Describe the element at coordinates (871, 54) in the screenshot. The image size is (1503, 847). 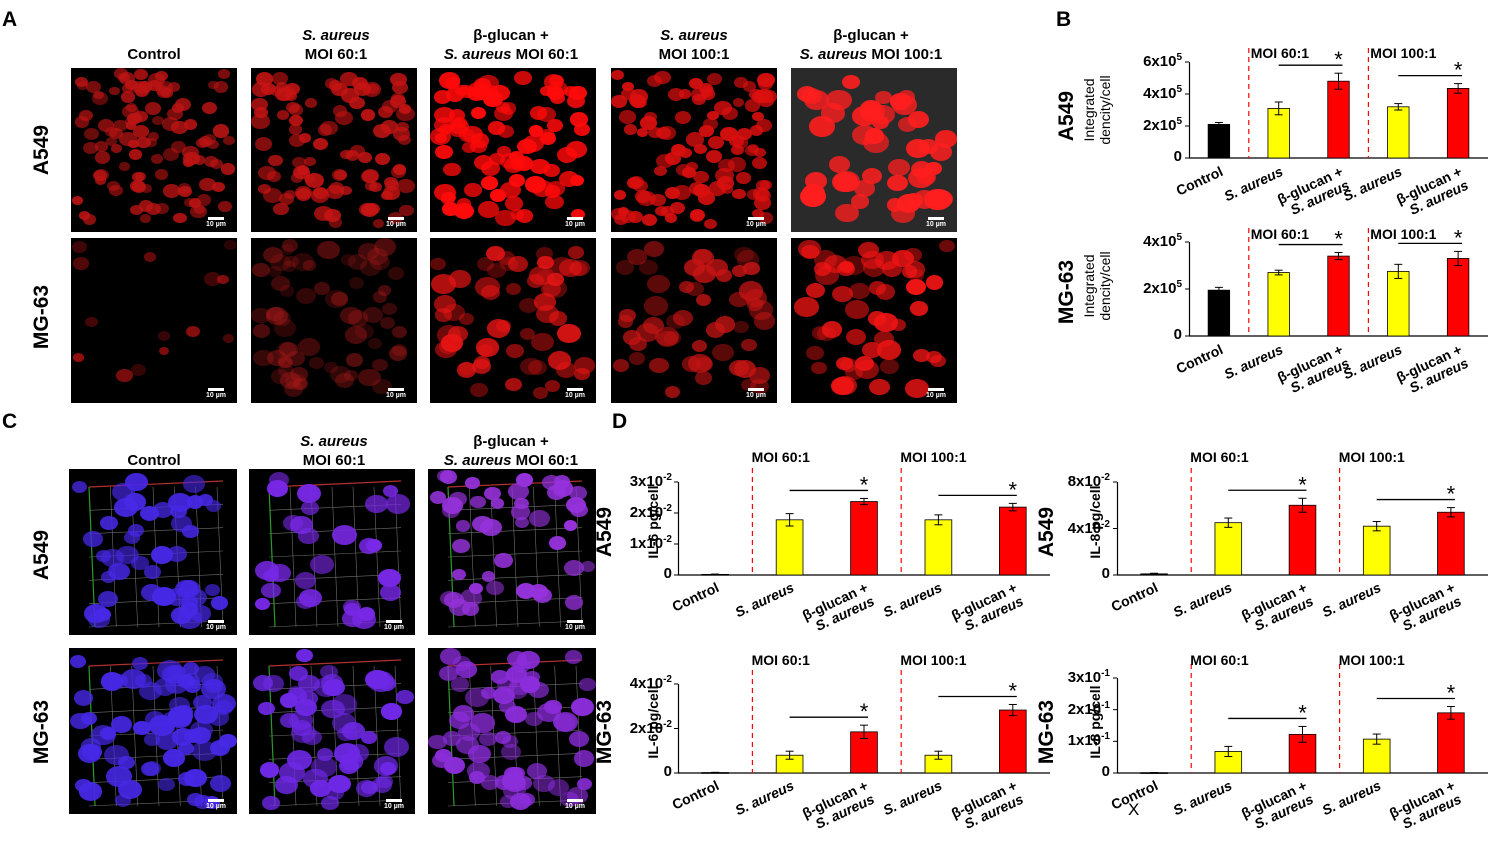
I see `panel-a-header-line2: S. aureus MOI 100:1` at that location.